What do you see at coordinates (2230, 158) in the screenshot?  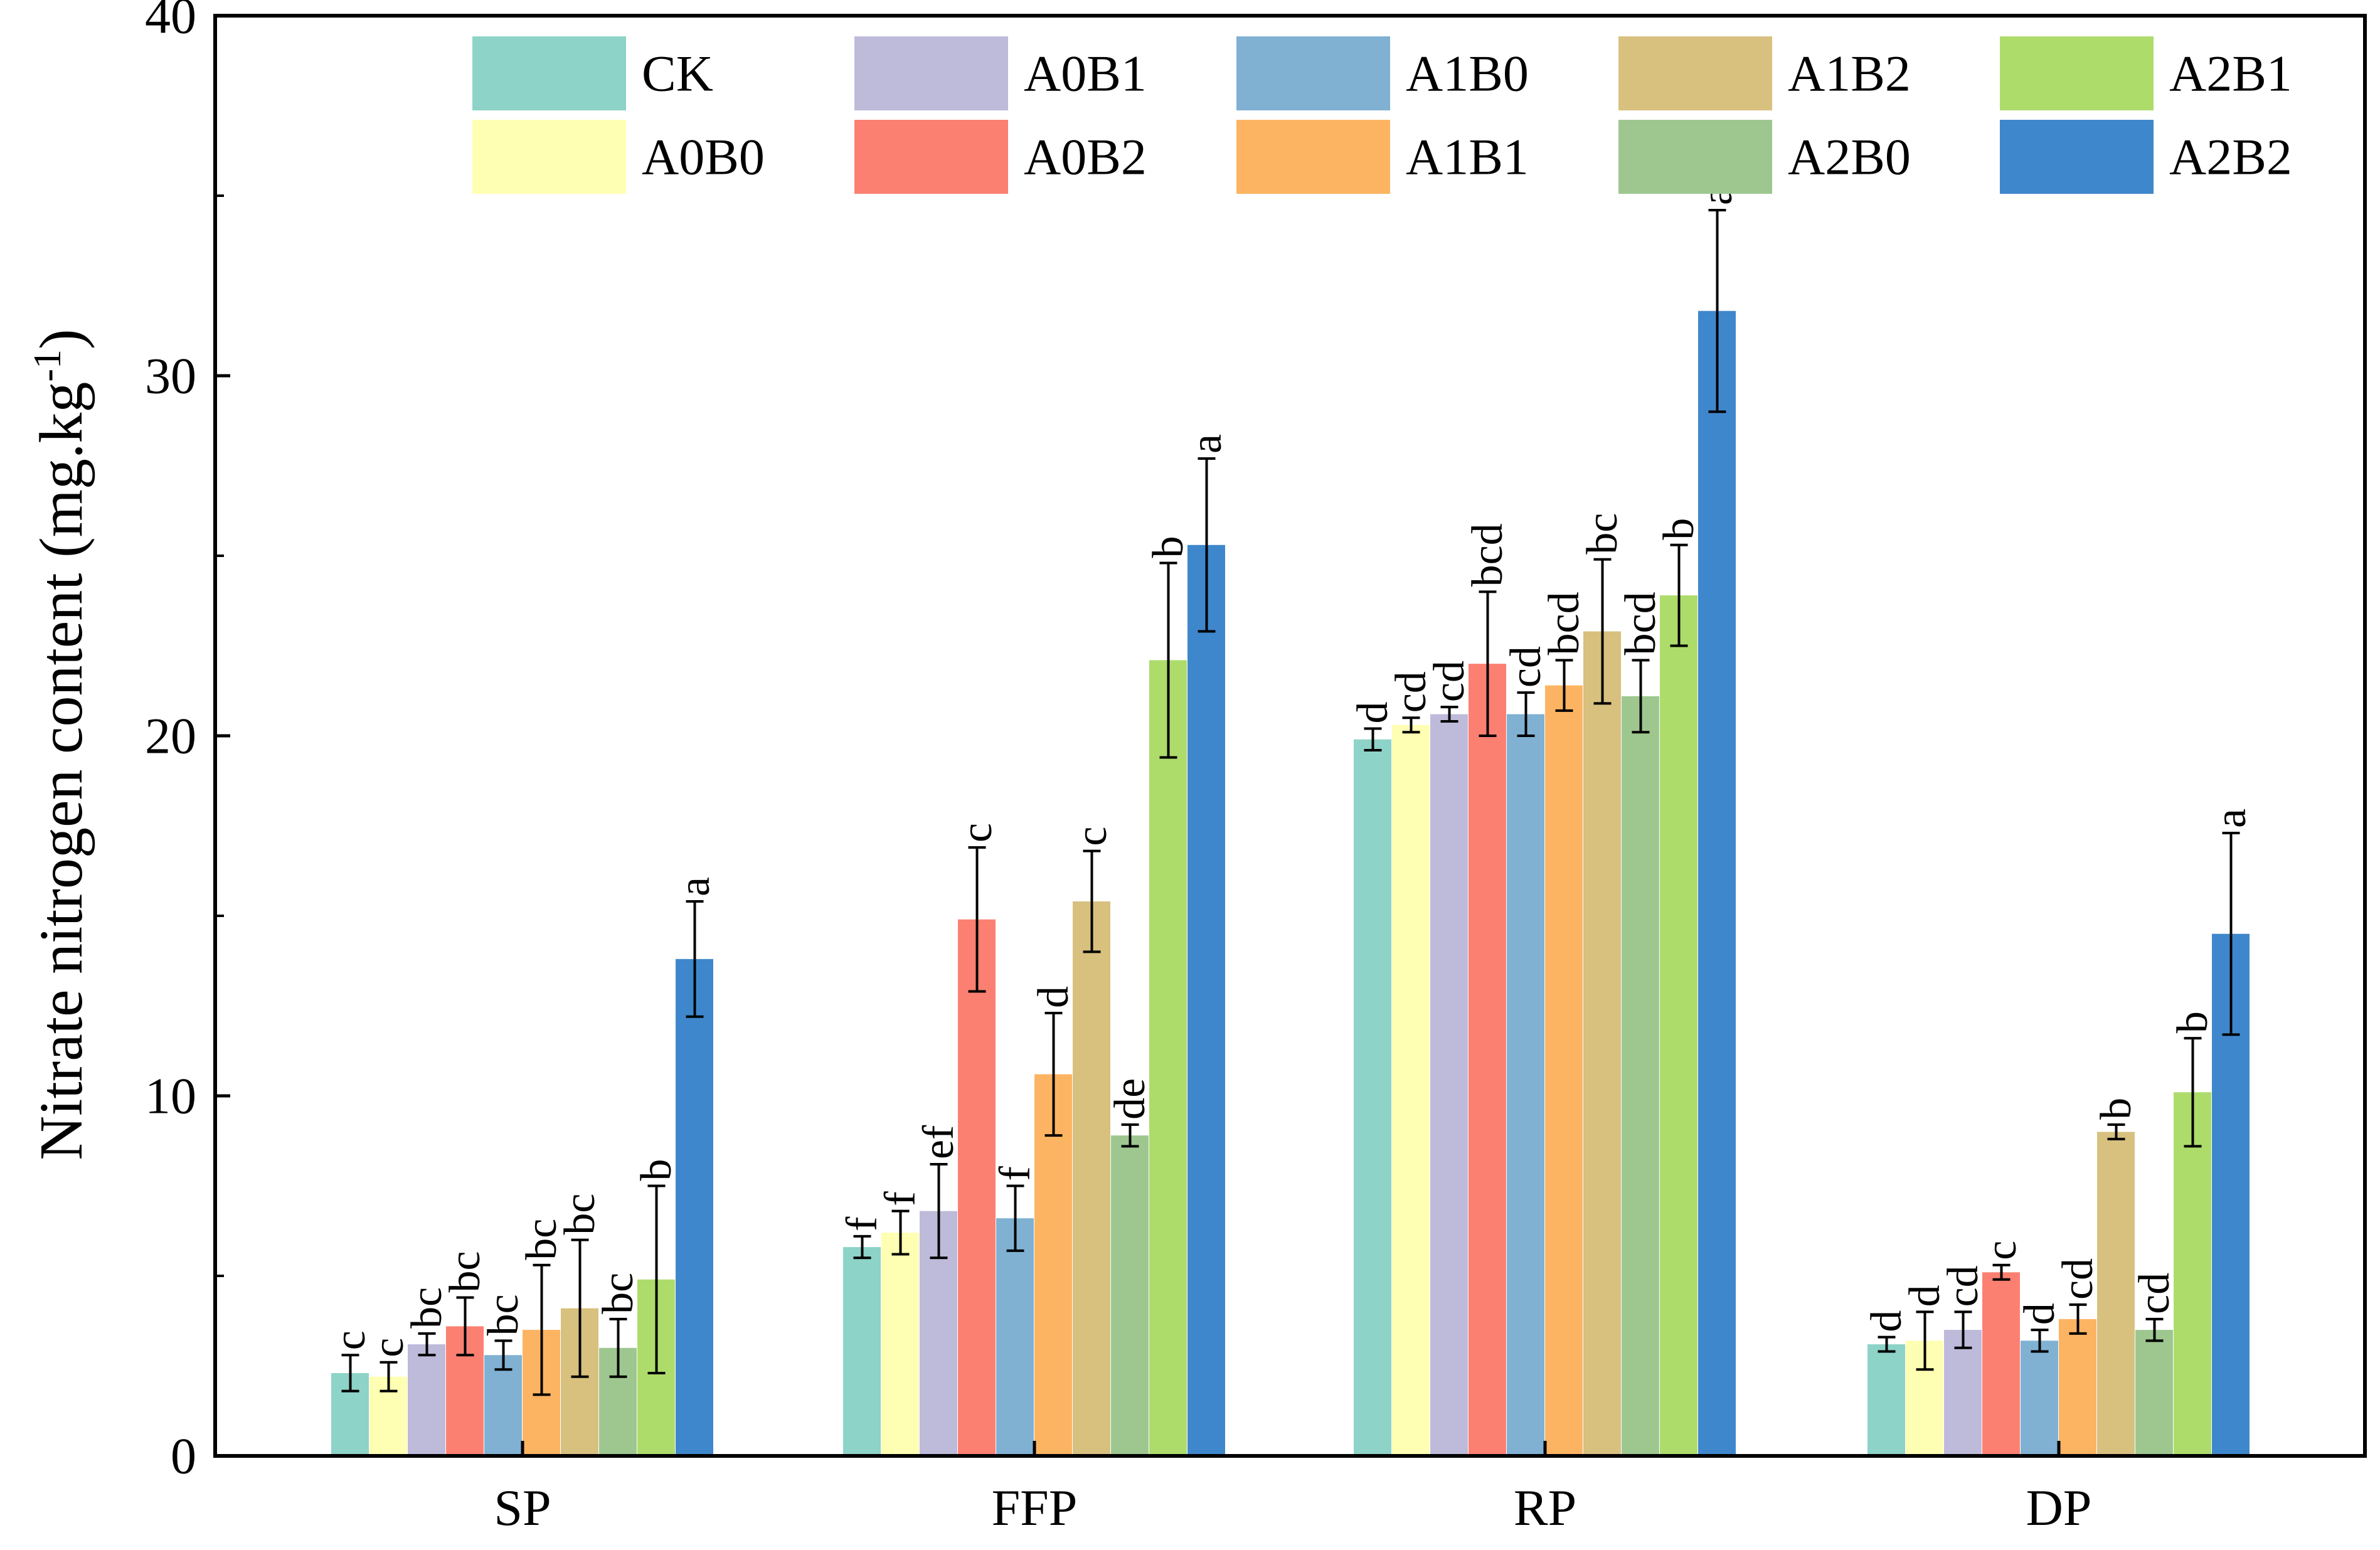 I see `legend-label-A2B2: A2B2` at bounding box center [2230, 158].